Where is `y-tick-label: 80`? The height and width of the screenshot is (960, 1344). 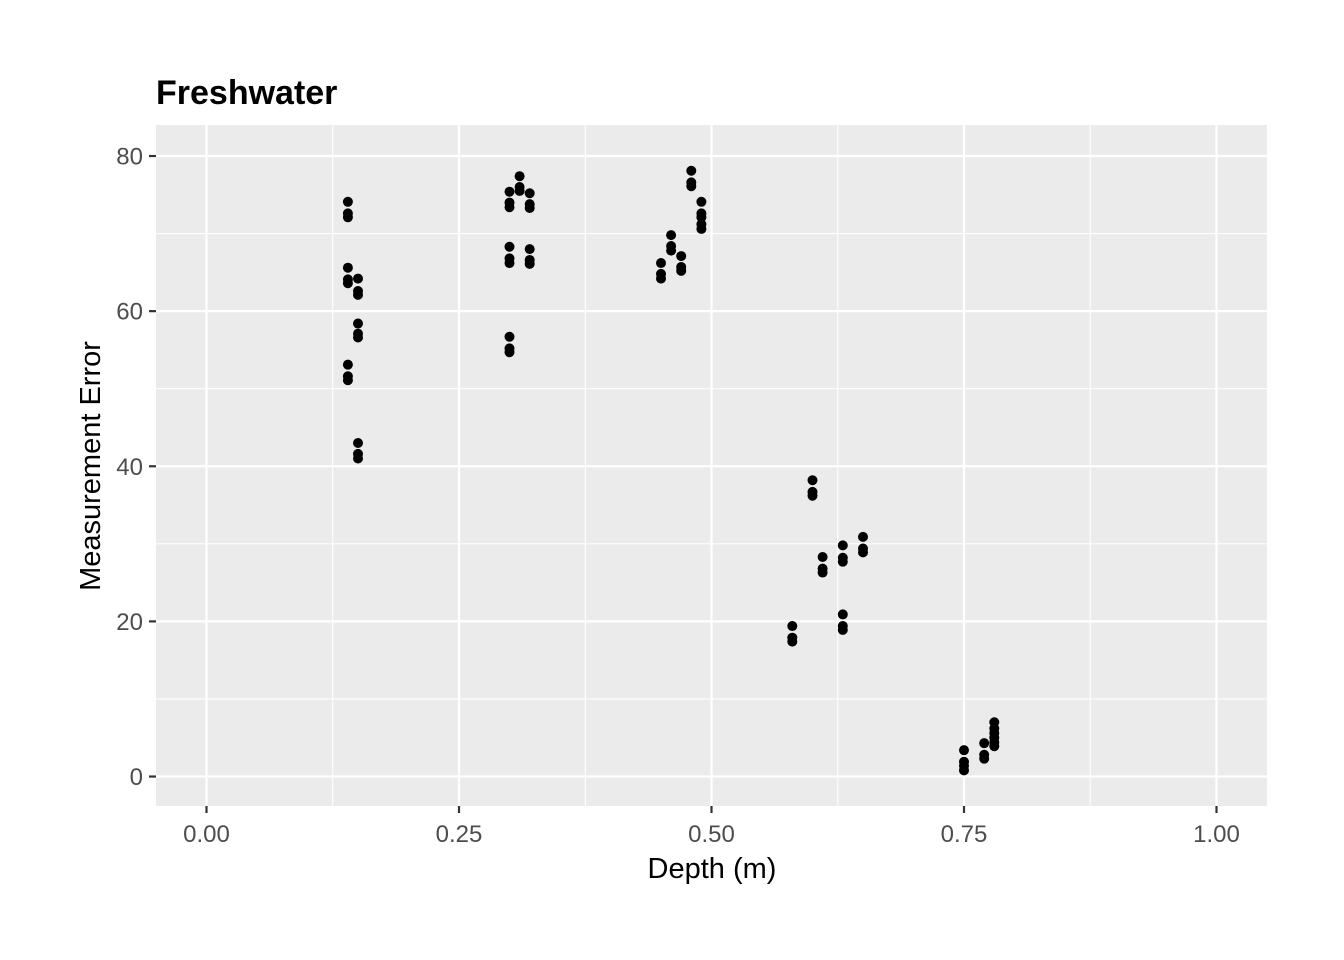 y-tick-label: 80 is located at coordinates (129, 157).